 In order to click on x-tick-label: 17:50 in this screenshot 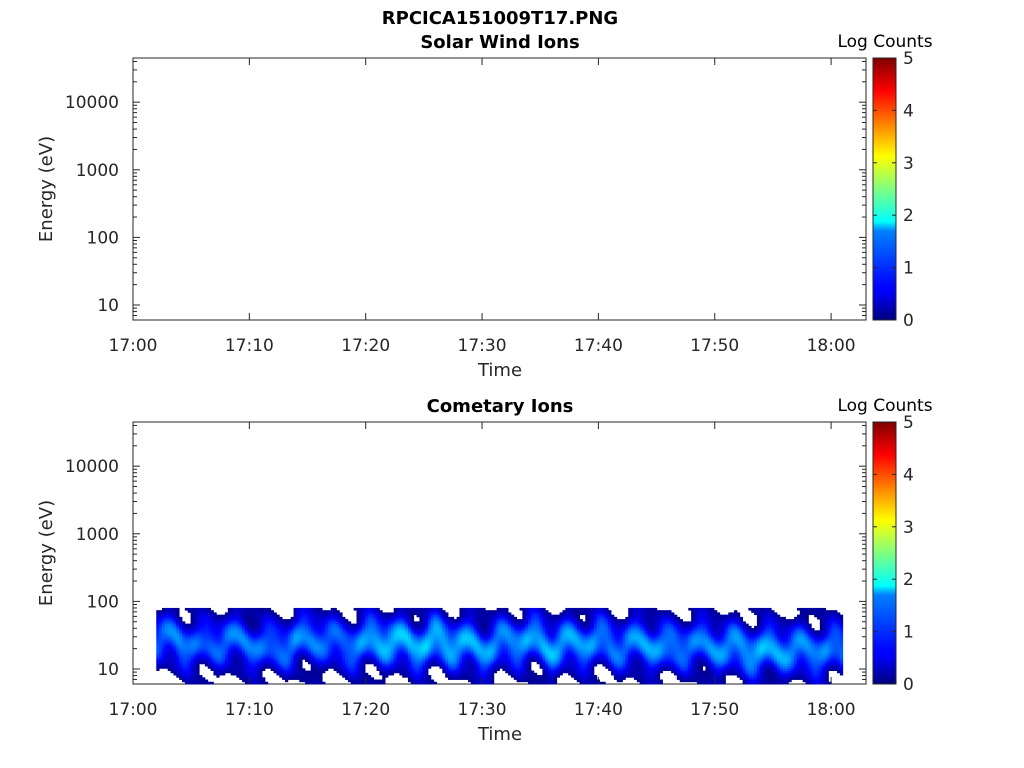, I will do `click(714, 346)`.